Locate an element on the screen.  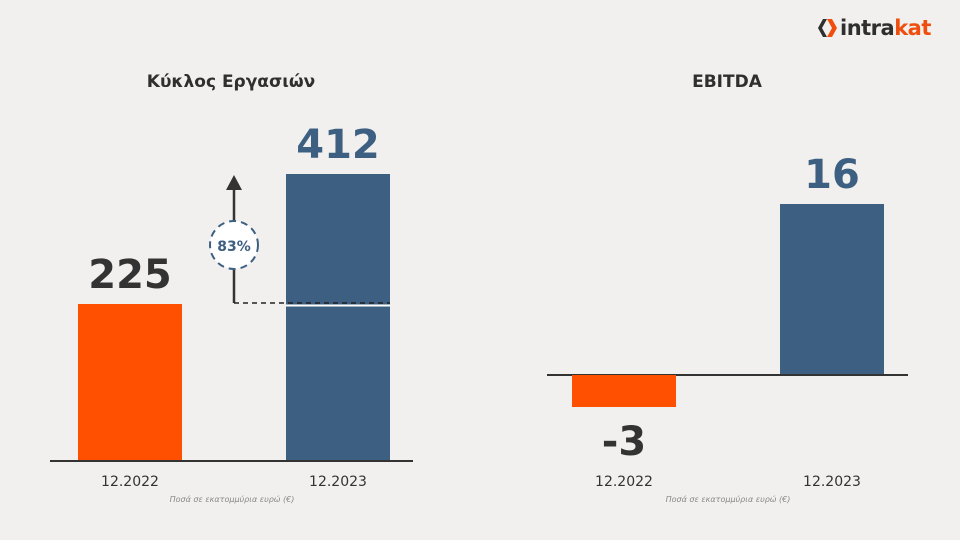
chart1-title: Κύκλος Εργασιών is located at coordinates (231, 82).